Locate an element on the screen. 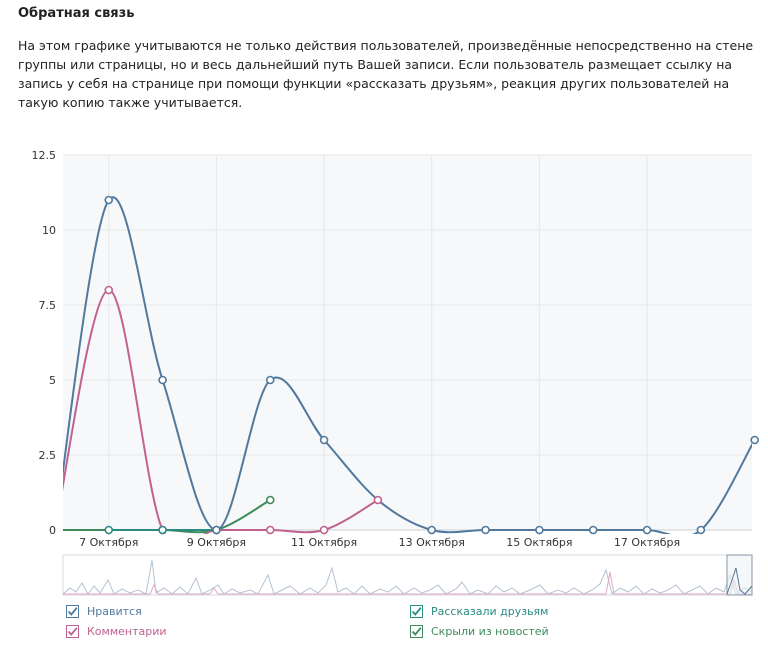  x-tick-label: 9 Октября is located at coordinates (216, 542).